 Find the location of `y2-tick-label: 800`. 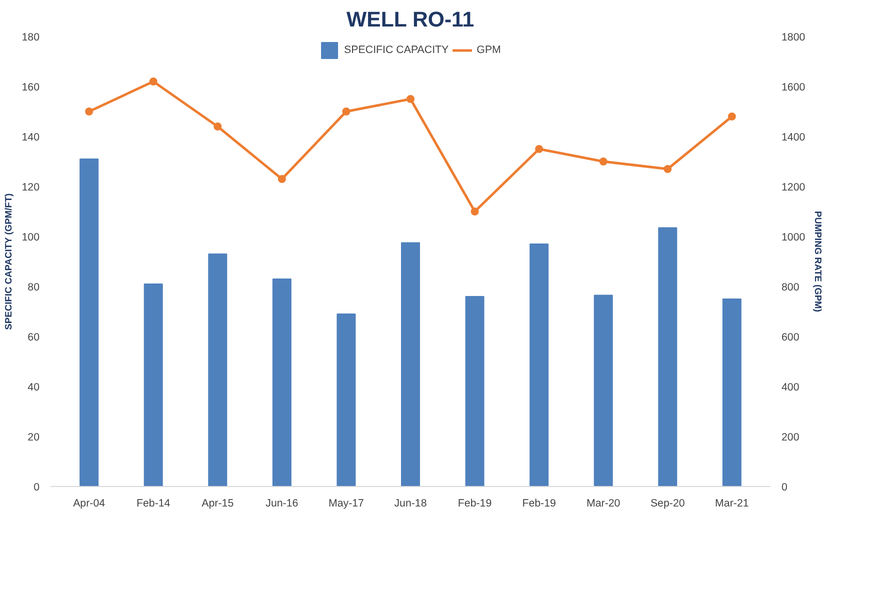

y2-tick-label: 800 is located at coordinates (791, 288).